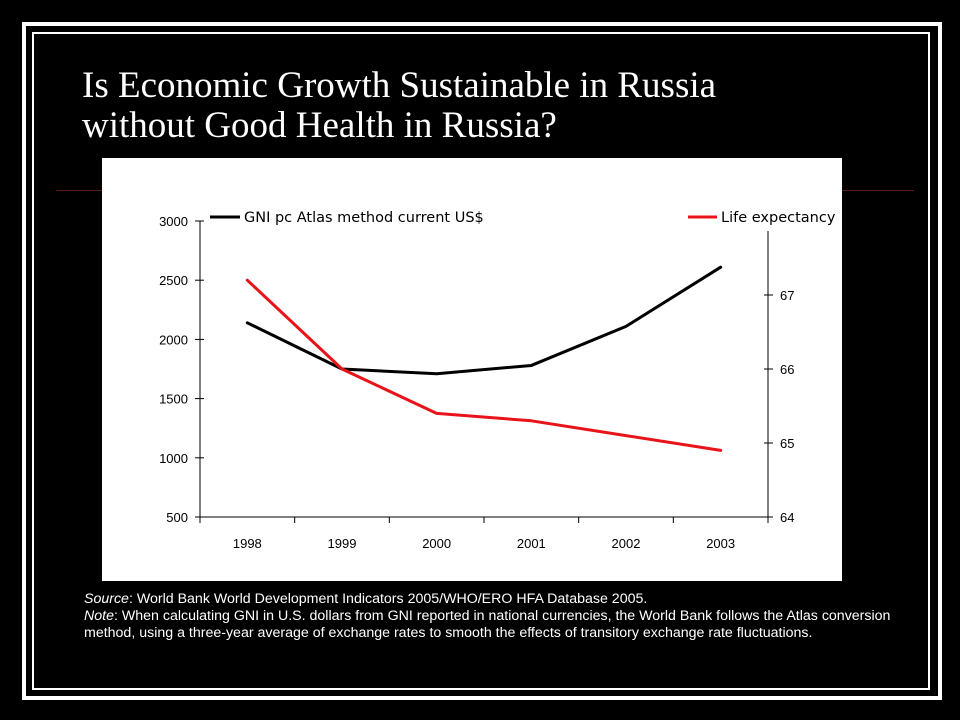 The image size is (960, 720). Describe the element at coordinates (484, 320) in the screenshot. I see `gni-series-line` at that location.